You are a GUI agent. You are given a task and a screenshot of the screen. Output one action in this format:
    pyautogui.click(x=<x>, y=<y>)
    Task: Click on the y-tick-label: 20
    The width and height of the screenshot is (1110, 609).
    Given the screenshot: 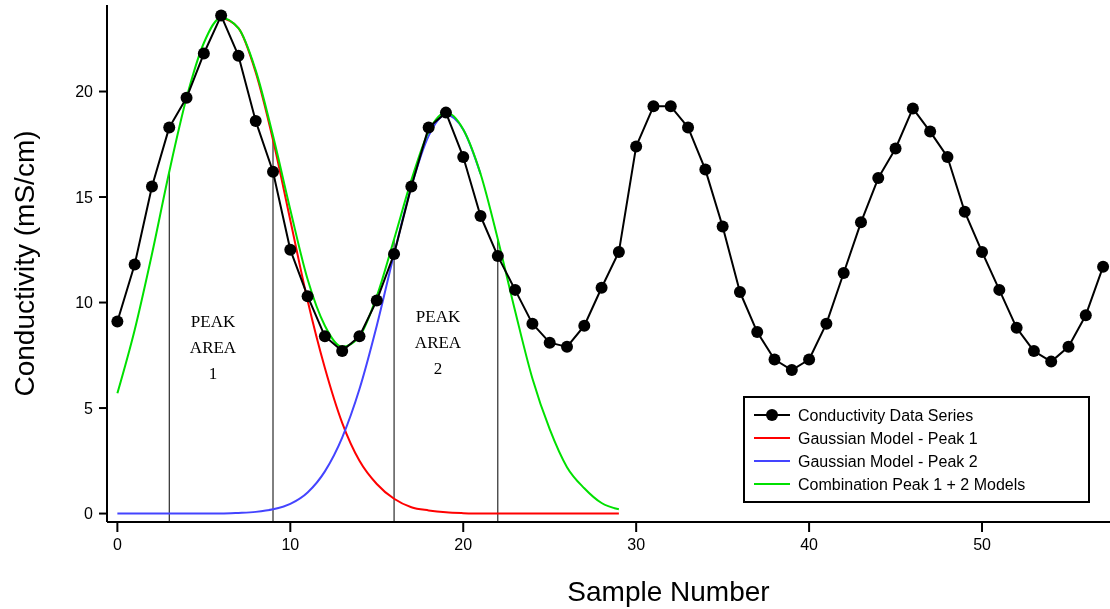 What is the action you would take?
    pyautogui.click(x=84, y=92)
    